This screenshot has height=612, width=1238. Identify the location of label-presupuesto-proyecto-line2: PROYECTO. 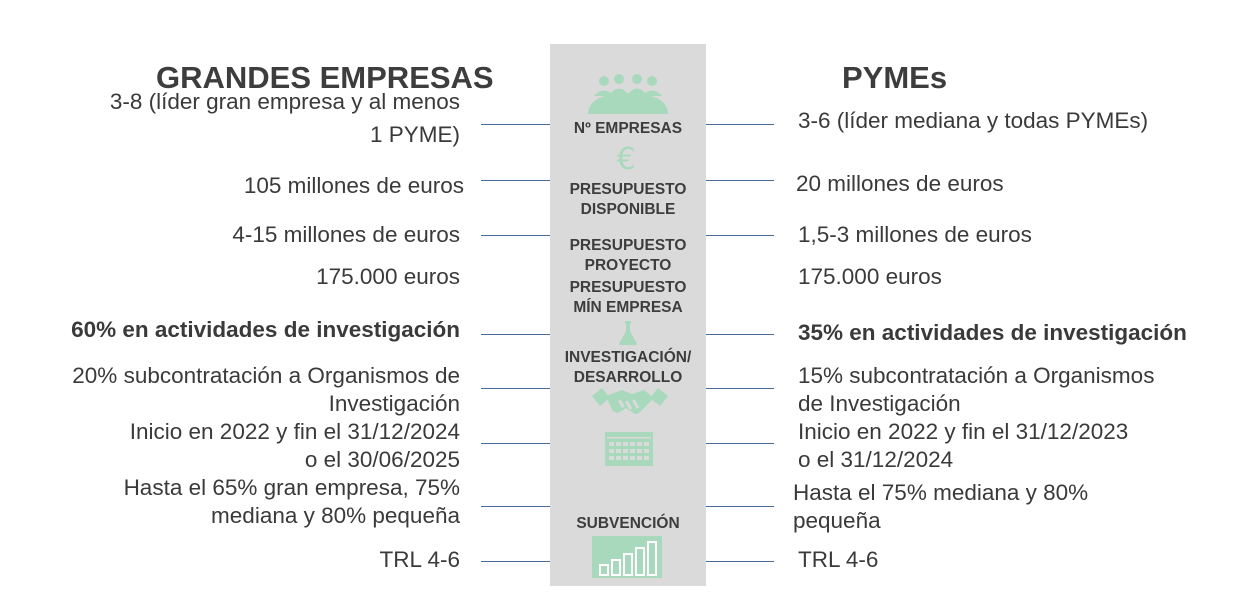
(628, 265).